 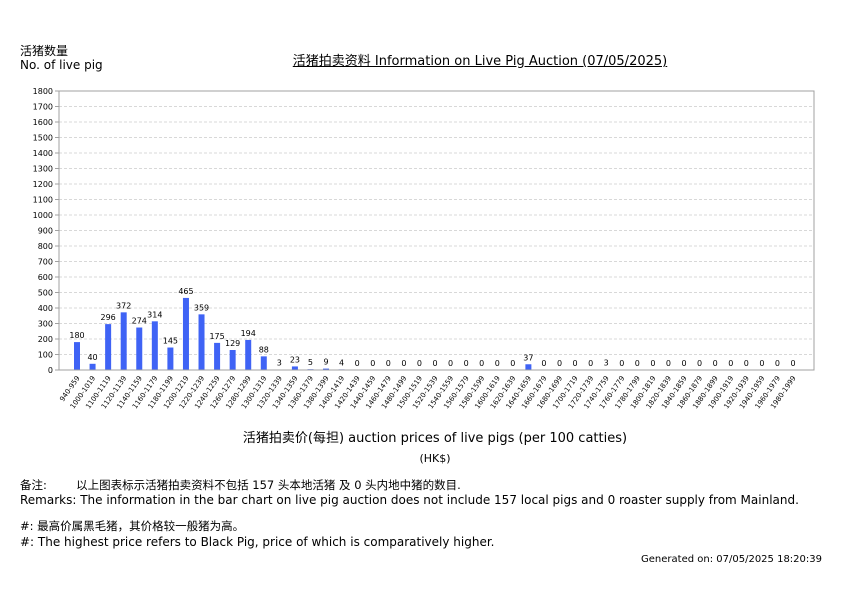 What do you see at coordinates (185, 291) in the screenshot?
I see `bar-value-label: 465` at bounding box center [185, 291].